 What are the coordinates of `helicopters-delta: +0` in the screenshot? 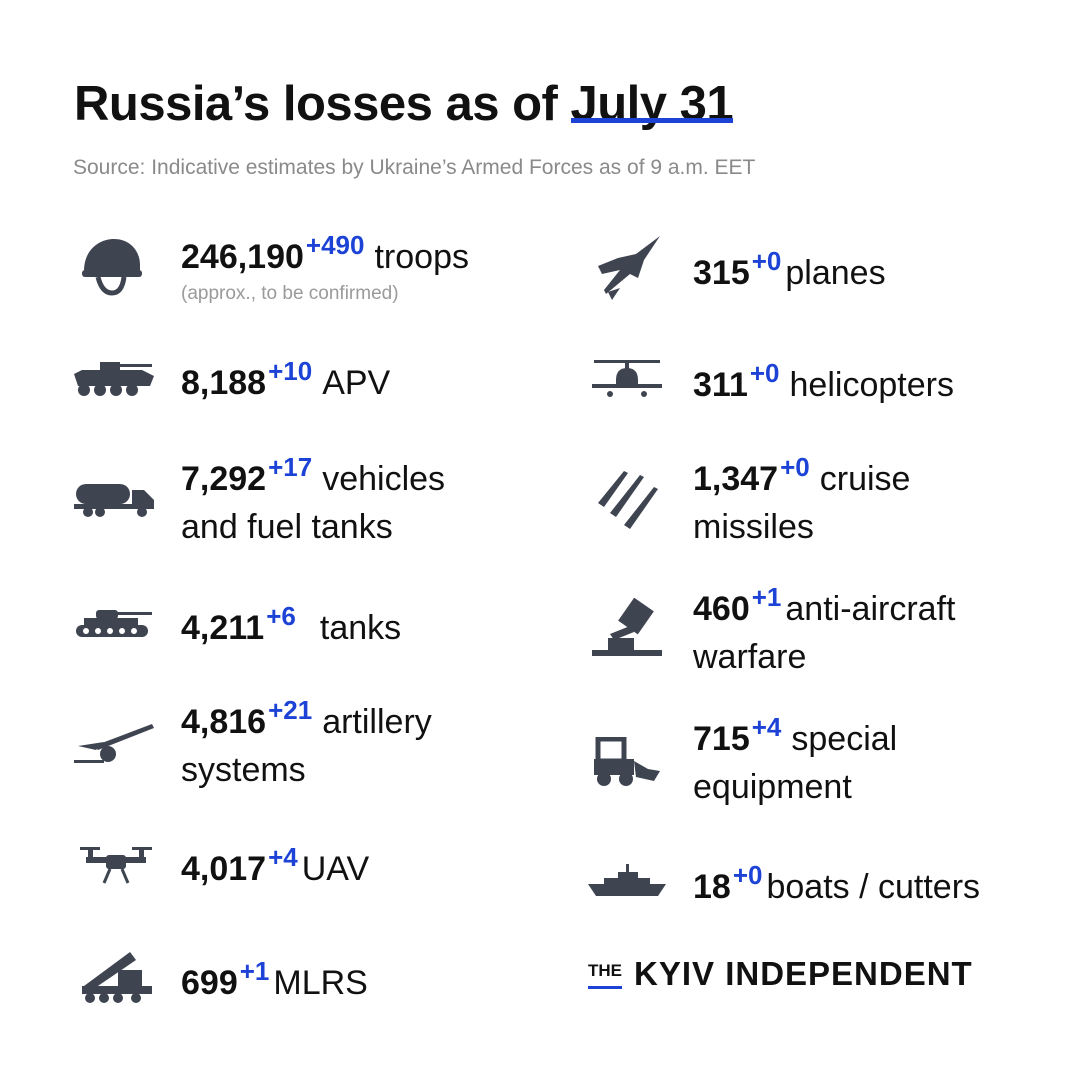 It's located at (764, 373).